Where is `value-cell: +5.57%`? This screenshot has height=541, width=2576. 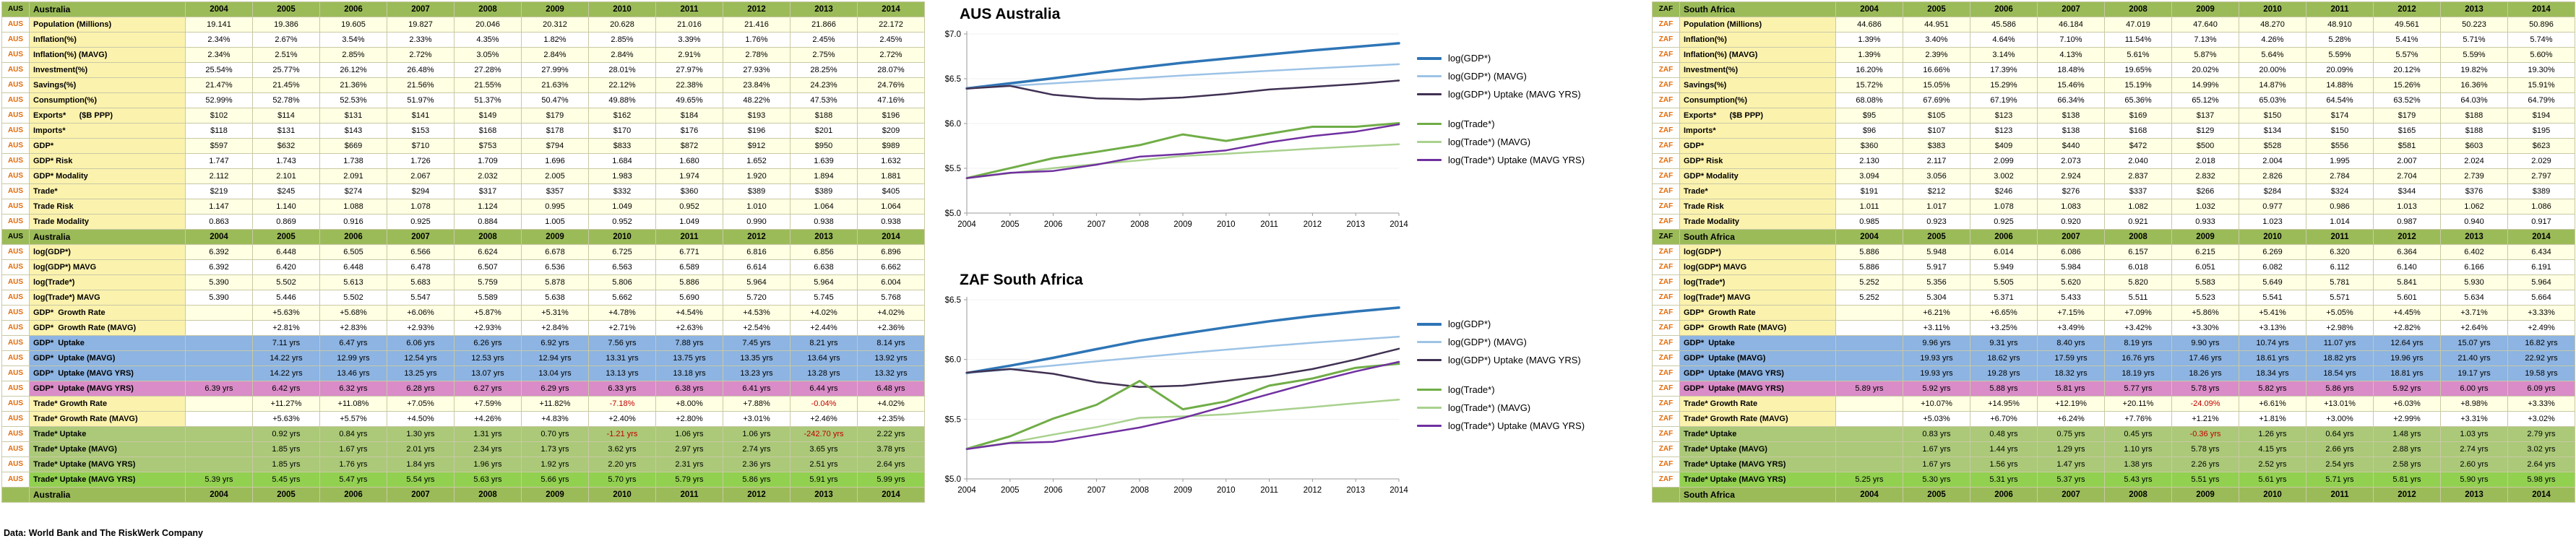
value-cell: +5.57% is located at coordinates (353, 419).